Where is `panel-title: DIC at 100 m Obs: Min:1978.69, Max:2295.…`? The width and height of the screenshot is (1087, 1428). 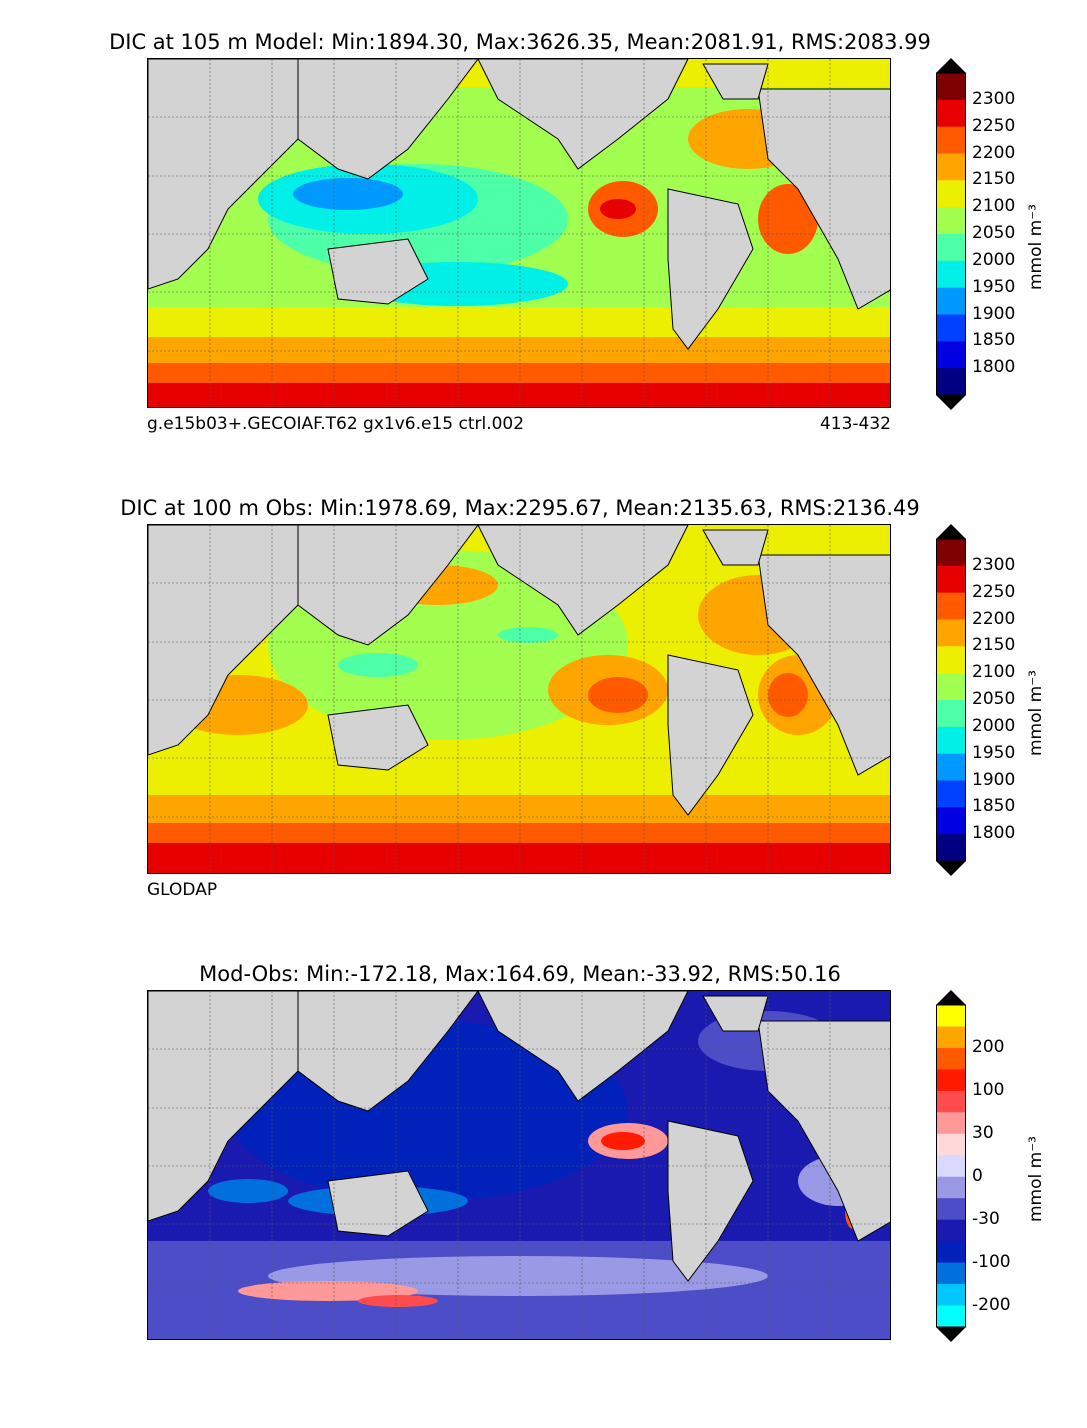
panel-title: DIC at 100 m Obs: Min:1978.69, Max:2295.… is located at coordinates (520, 508).